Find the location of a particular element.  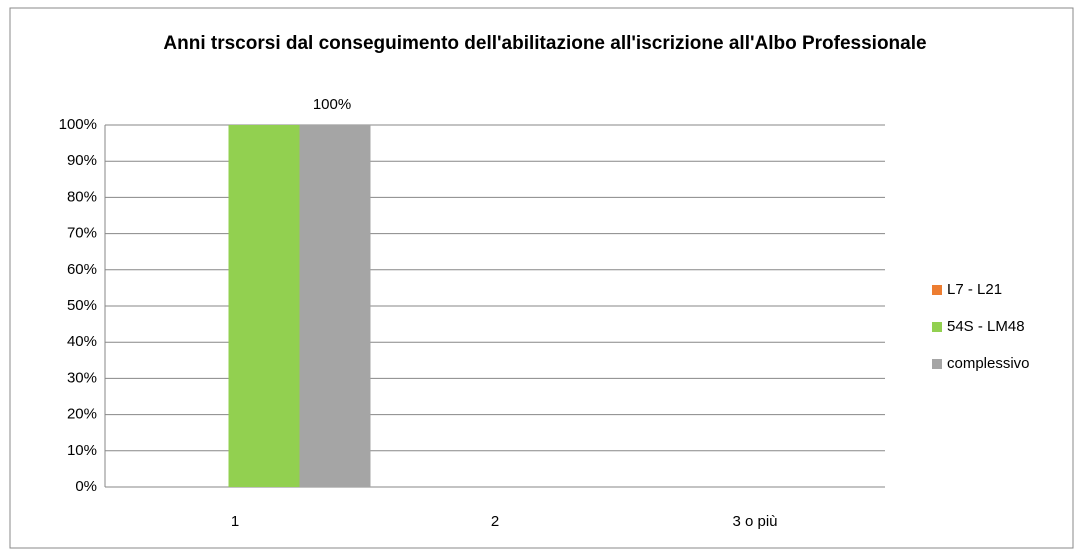

y-tick-label: 70% is located at coordinates (82, 233).